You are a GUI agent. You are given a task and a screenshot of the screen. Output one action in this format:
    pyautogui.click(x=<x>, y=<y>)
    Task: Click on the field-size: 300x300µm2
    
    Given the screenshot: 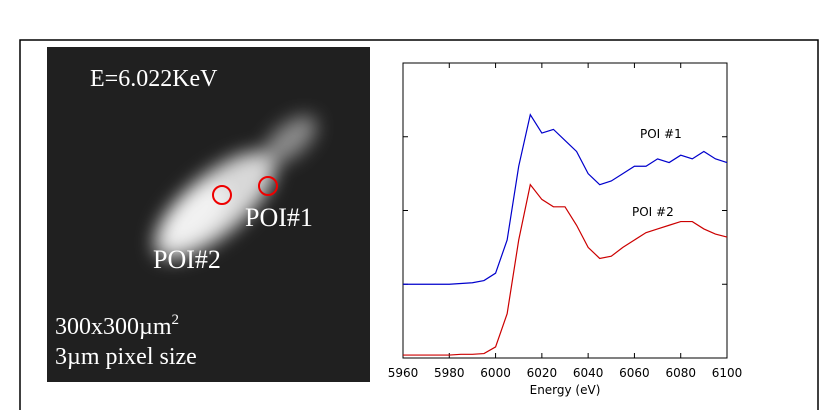 What is the action you would take?
    pyautogui.click(x=117, y=326)
    